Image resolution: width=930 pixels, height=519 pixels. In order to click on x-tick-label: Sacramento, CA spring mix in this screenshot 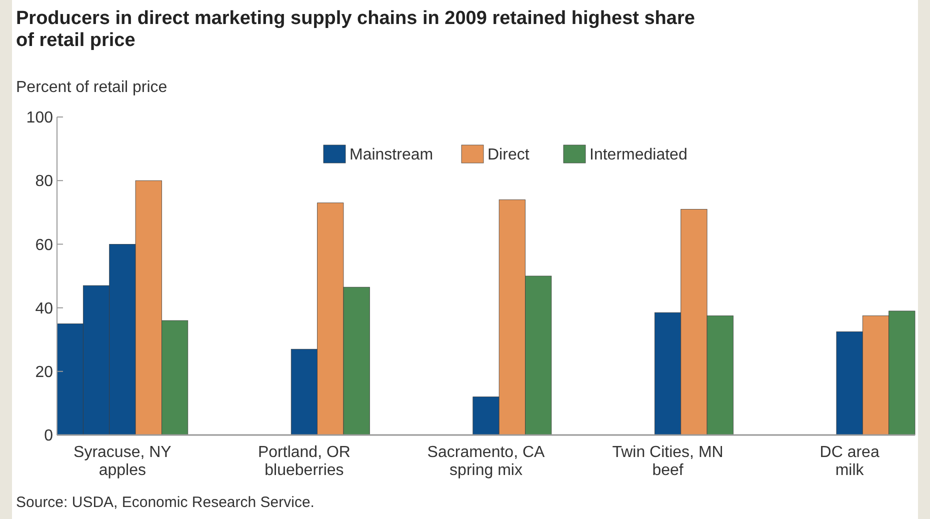, I will do `click(486, 461)`.